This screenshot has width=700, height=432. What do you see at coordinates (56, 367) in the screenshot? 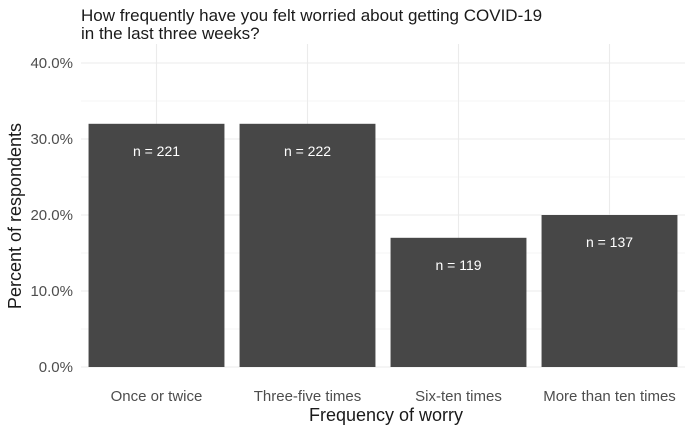
I see `y-tick-label: 0.0%` at bounding box center [56, 367].